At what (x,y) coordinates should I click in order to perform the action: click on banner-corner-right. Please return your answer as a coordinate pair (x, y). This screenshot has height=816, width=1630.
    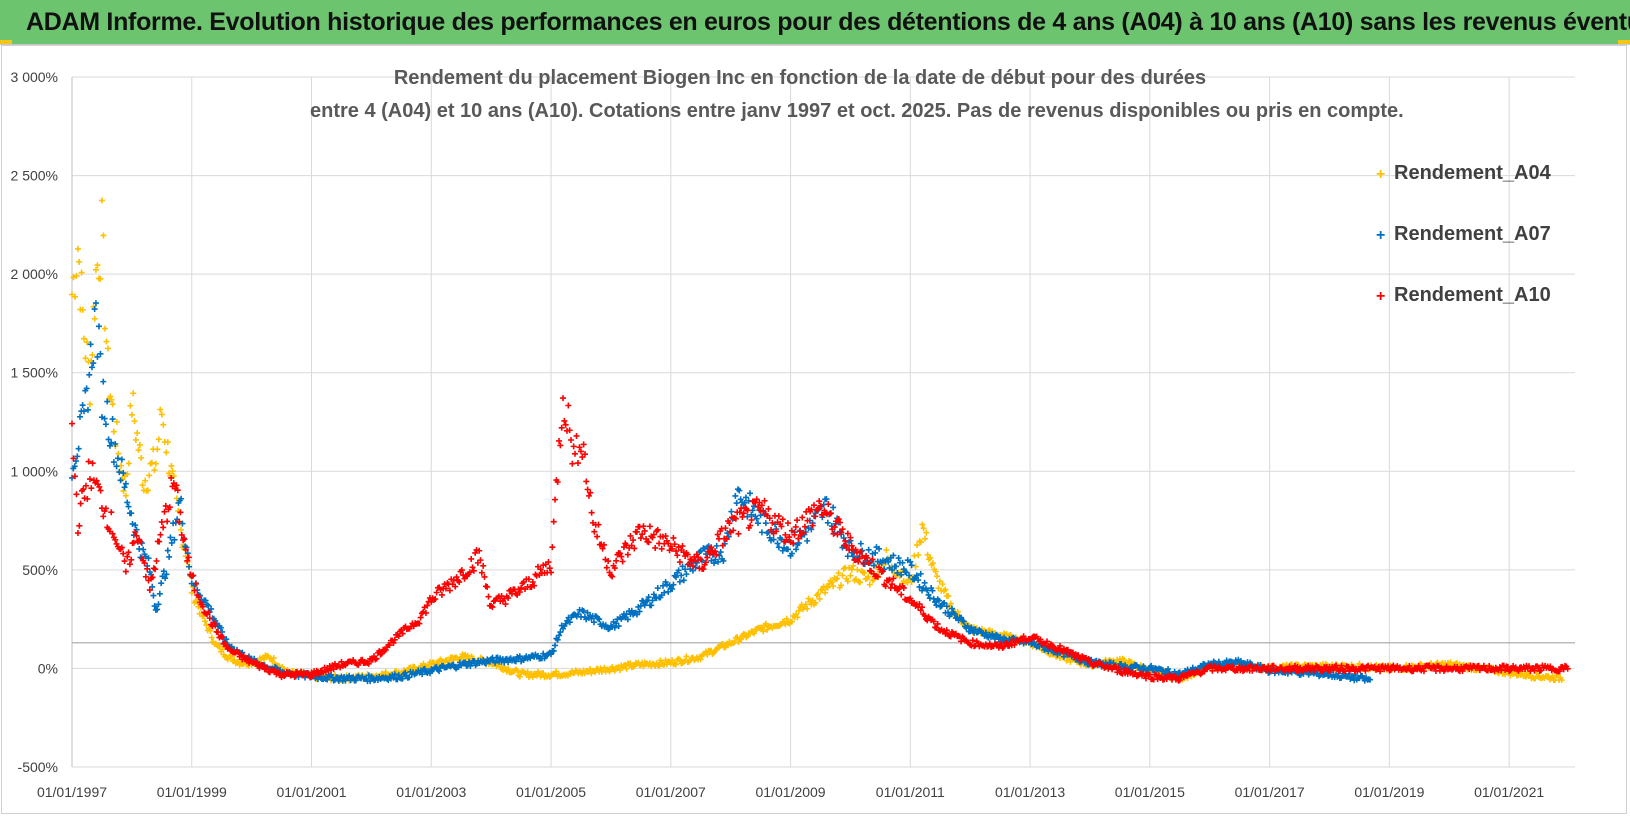
    Looking at the image, I should click on (1624, 42).